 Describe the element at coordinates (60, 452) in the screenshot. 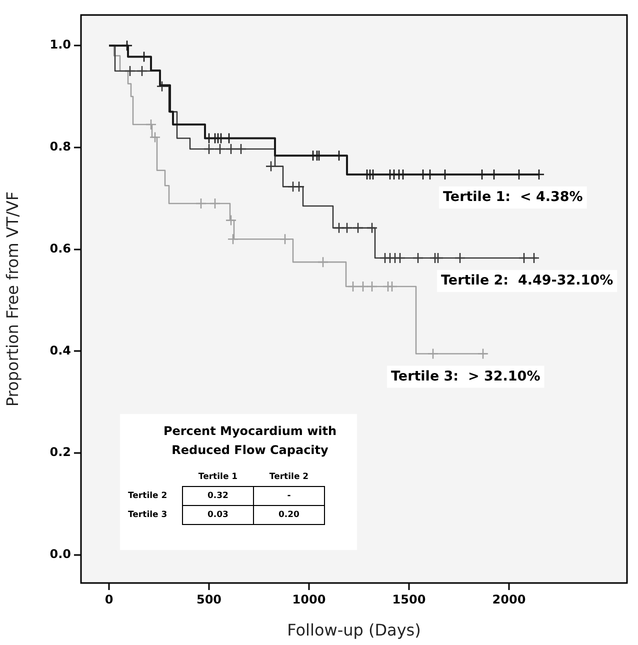

I see `y-tick-label: 0.2` at that location.